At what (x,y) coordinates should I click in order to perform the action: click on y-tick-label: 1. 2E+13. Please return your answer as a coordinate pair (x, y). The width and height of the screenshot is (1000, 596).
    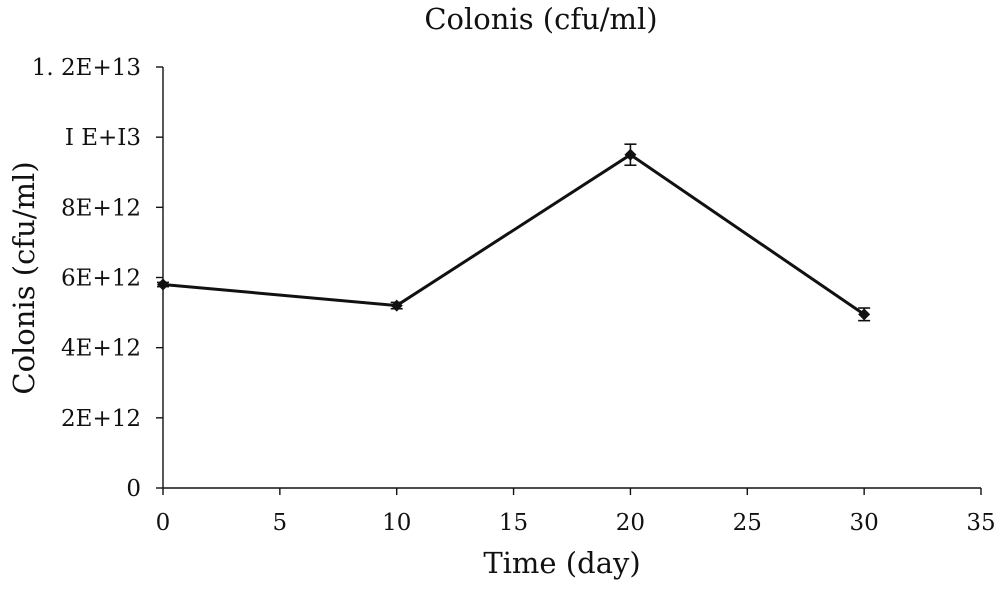
    Looking at the image, I should click on (86, 68).